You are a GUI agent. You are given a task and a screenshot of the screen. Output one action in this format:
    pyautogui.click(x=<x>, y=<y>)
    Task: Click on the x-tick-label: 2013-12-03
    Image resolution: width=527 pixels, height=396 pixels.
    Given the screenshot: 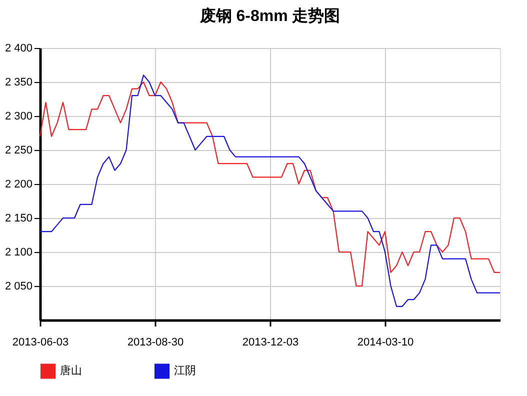 What is the action you would take?
    pyautogui.click(x=270, y=342)
    